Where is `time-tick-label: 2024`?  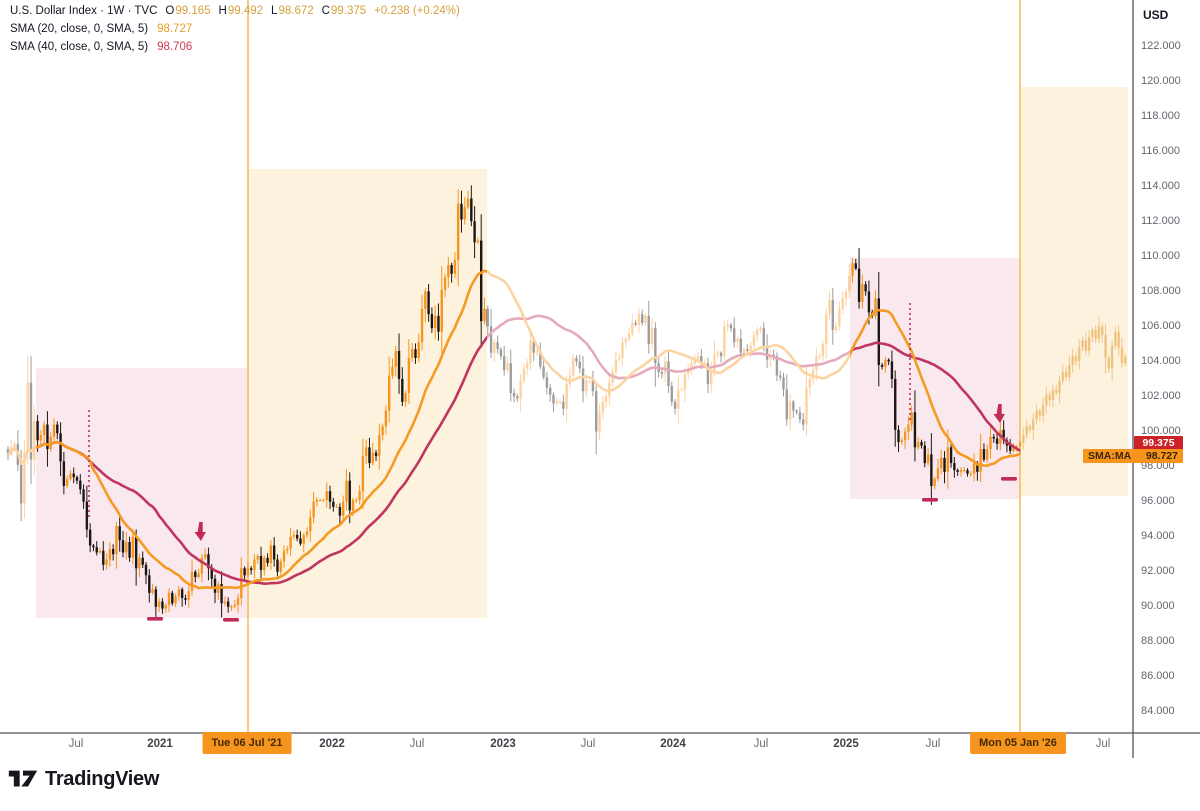 time-tick-label: 2024 is located at coordinates (673, 744).